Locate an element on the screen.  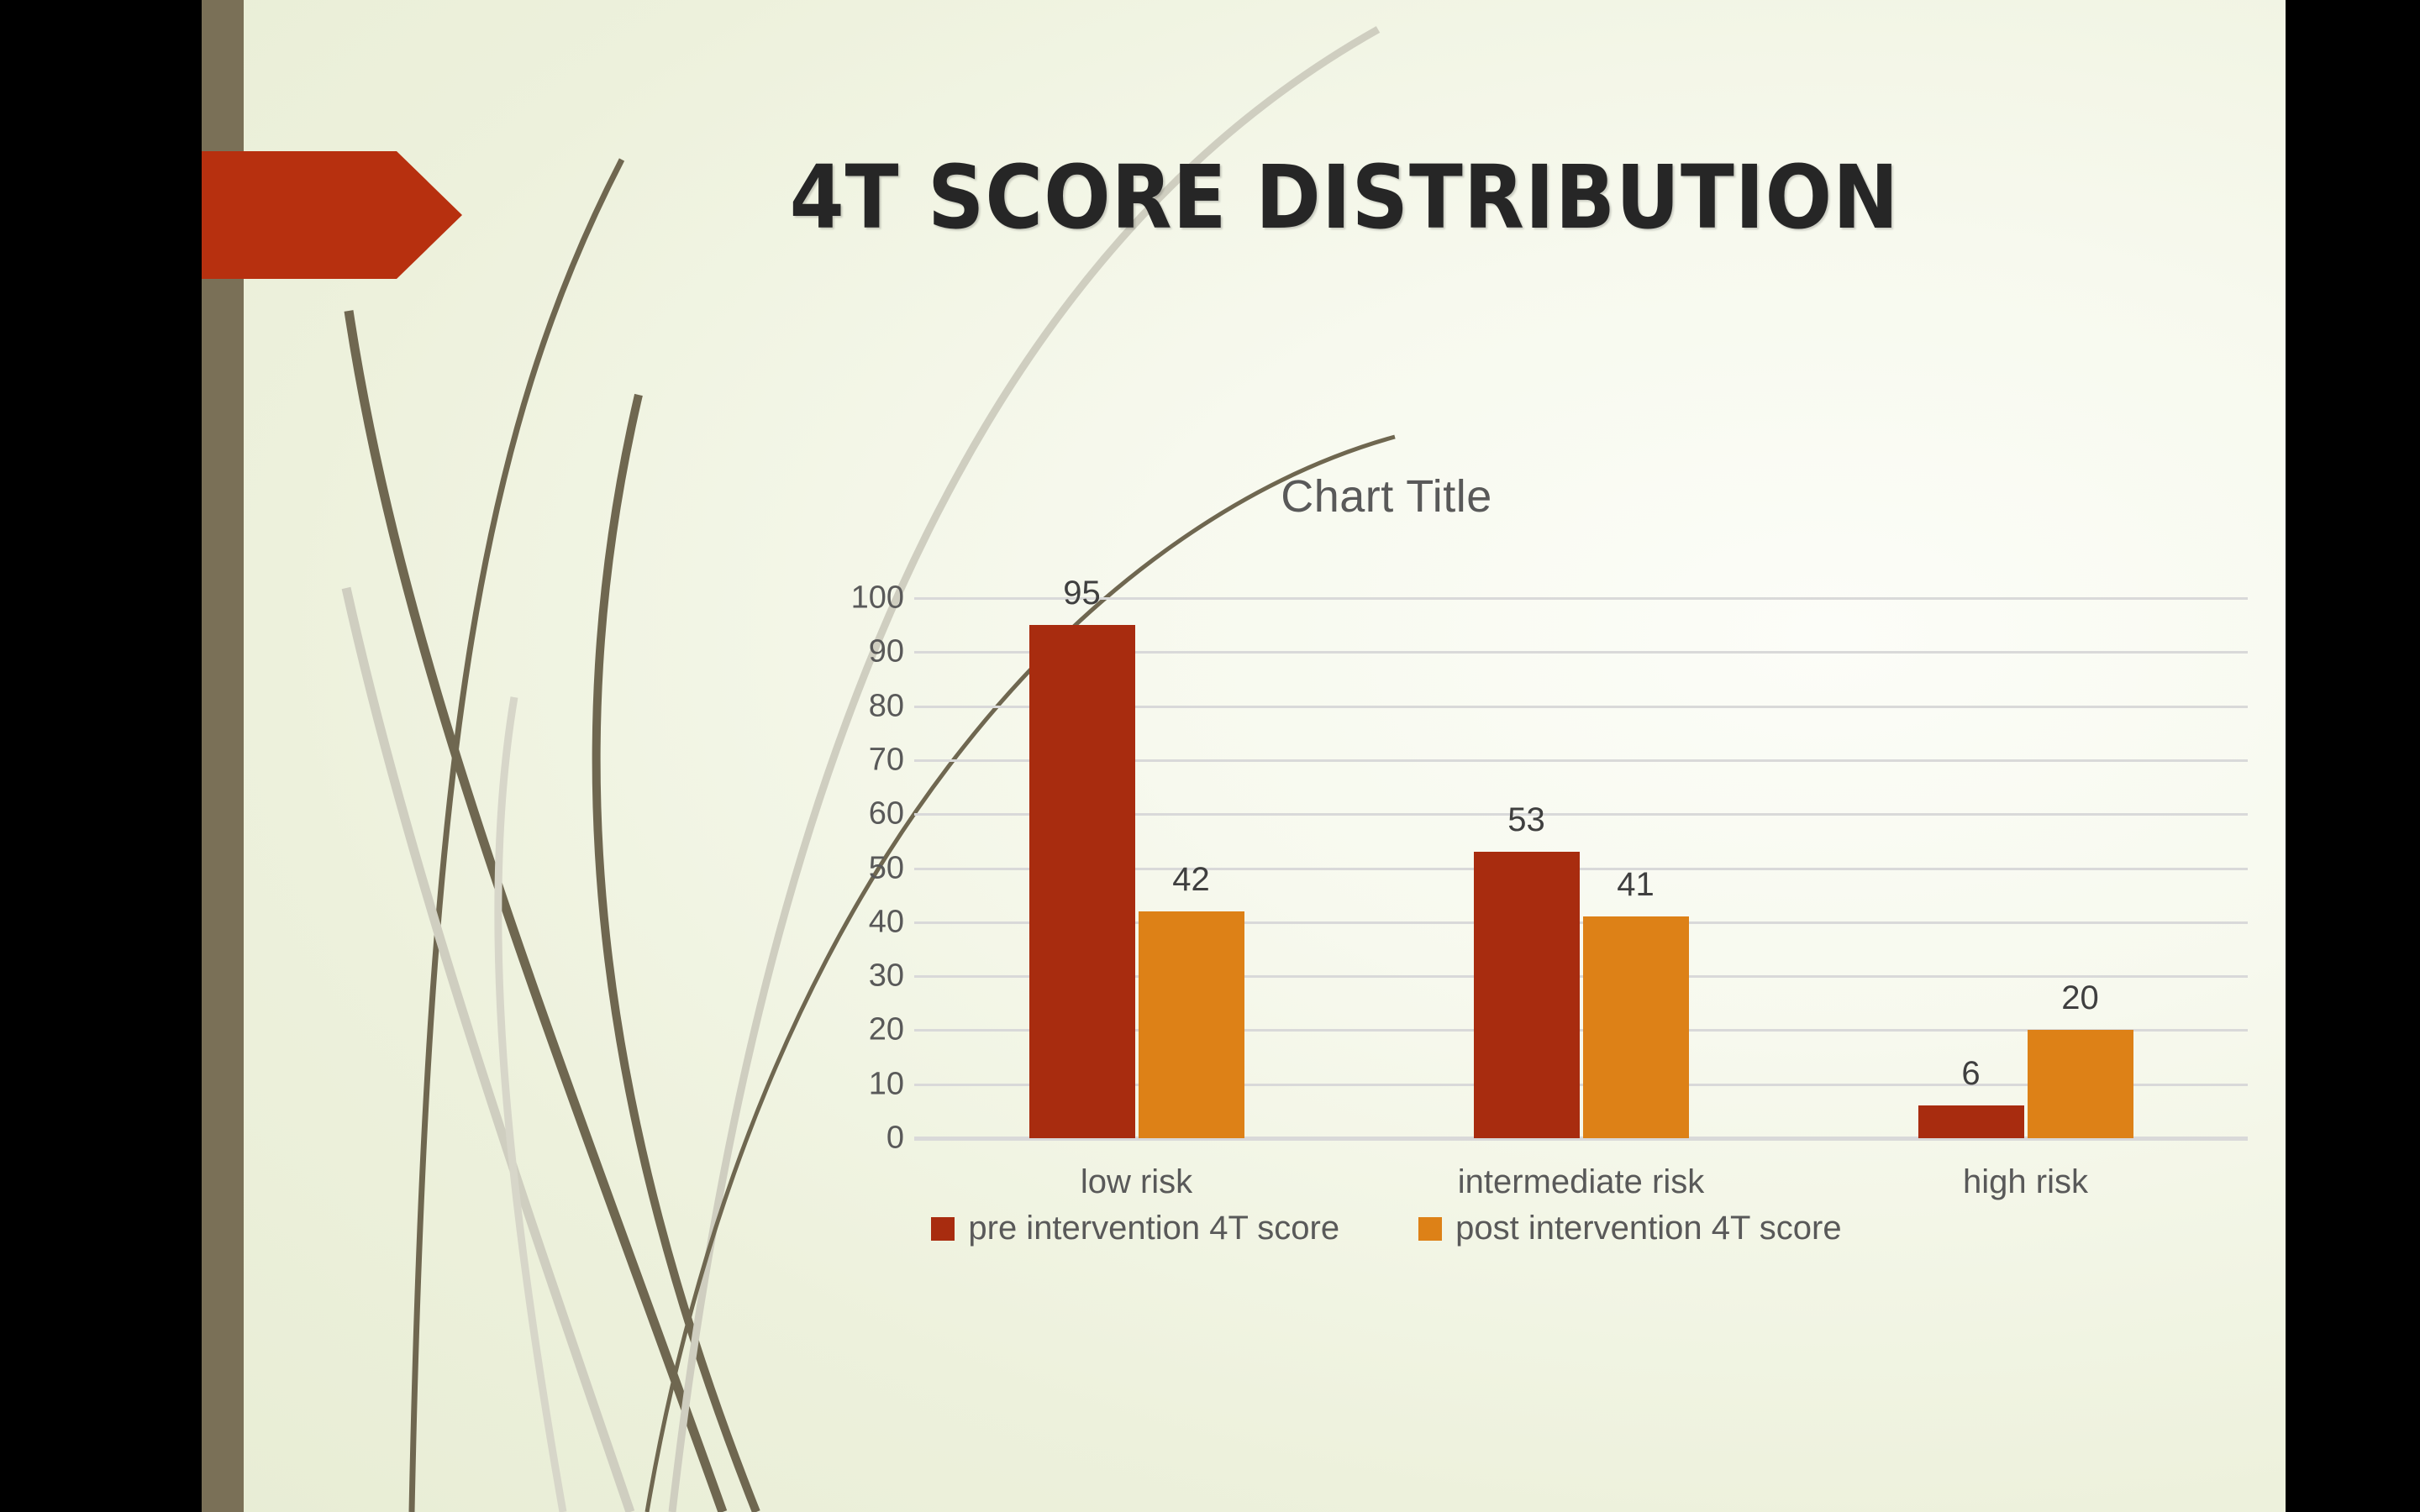
x-axis-category-label: intermediate risk is located at coordinates (1581, 1181).